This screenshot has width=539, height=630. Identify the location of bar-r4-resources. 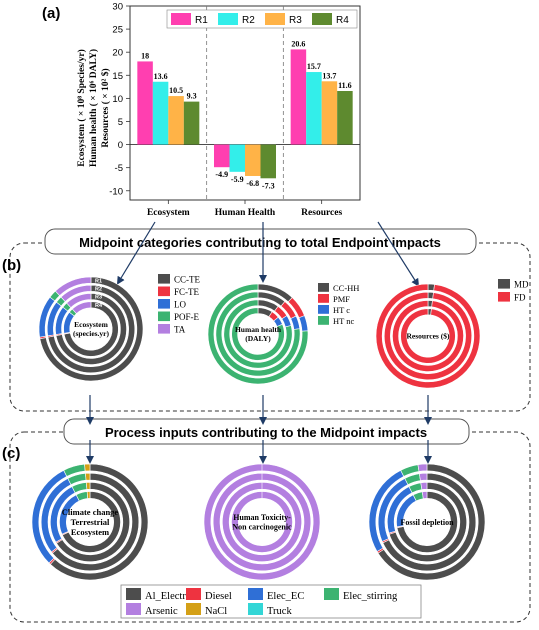
(345, 117).